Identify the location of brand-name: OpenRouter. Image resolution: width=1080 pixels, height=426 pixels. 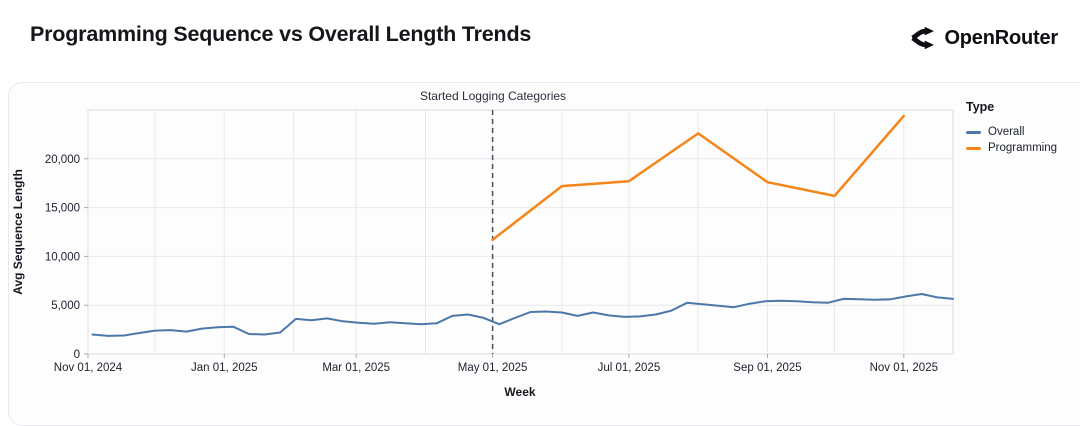
(1001, 37).